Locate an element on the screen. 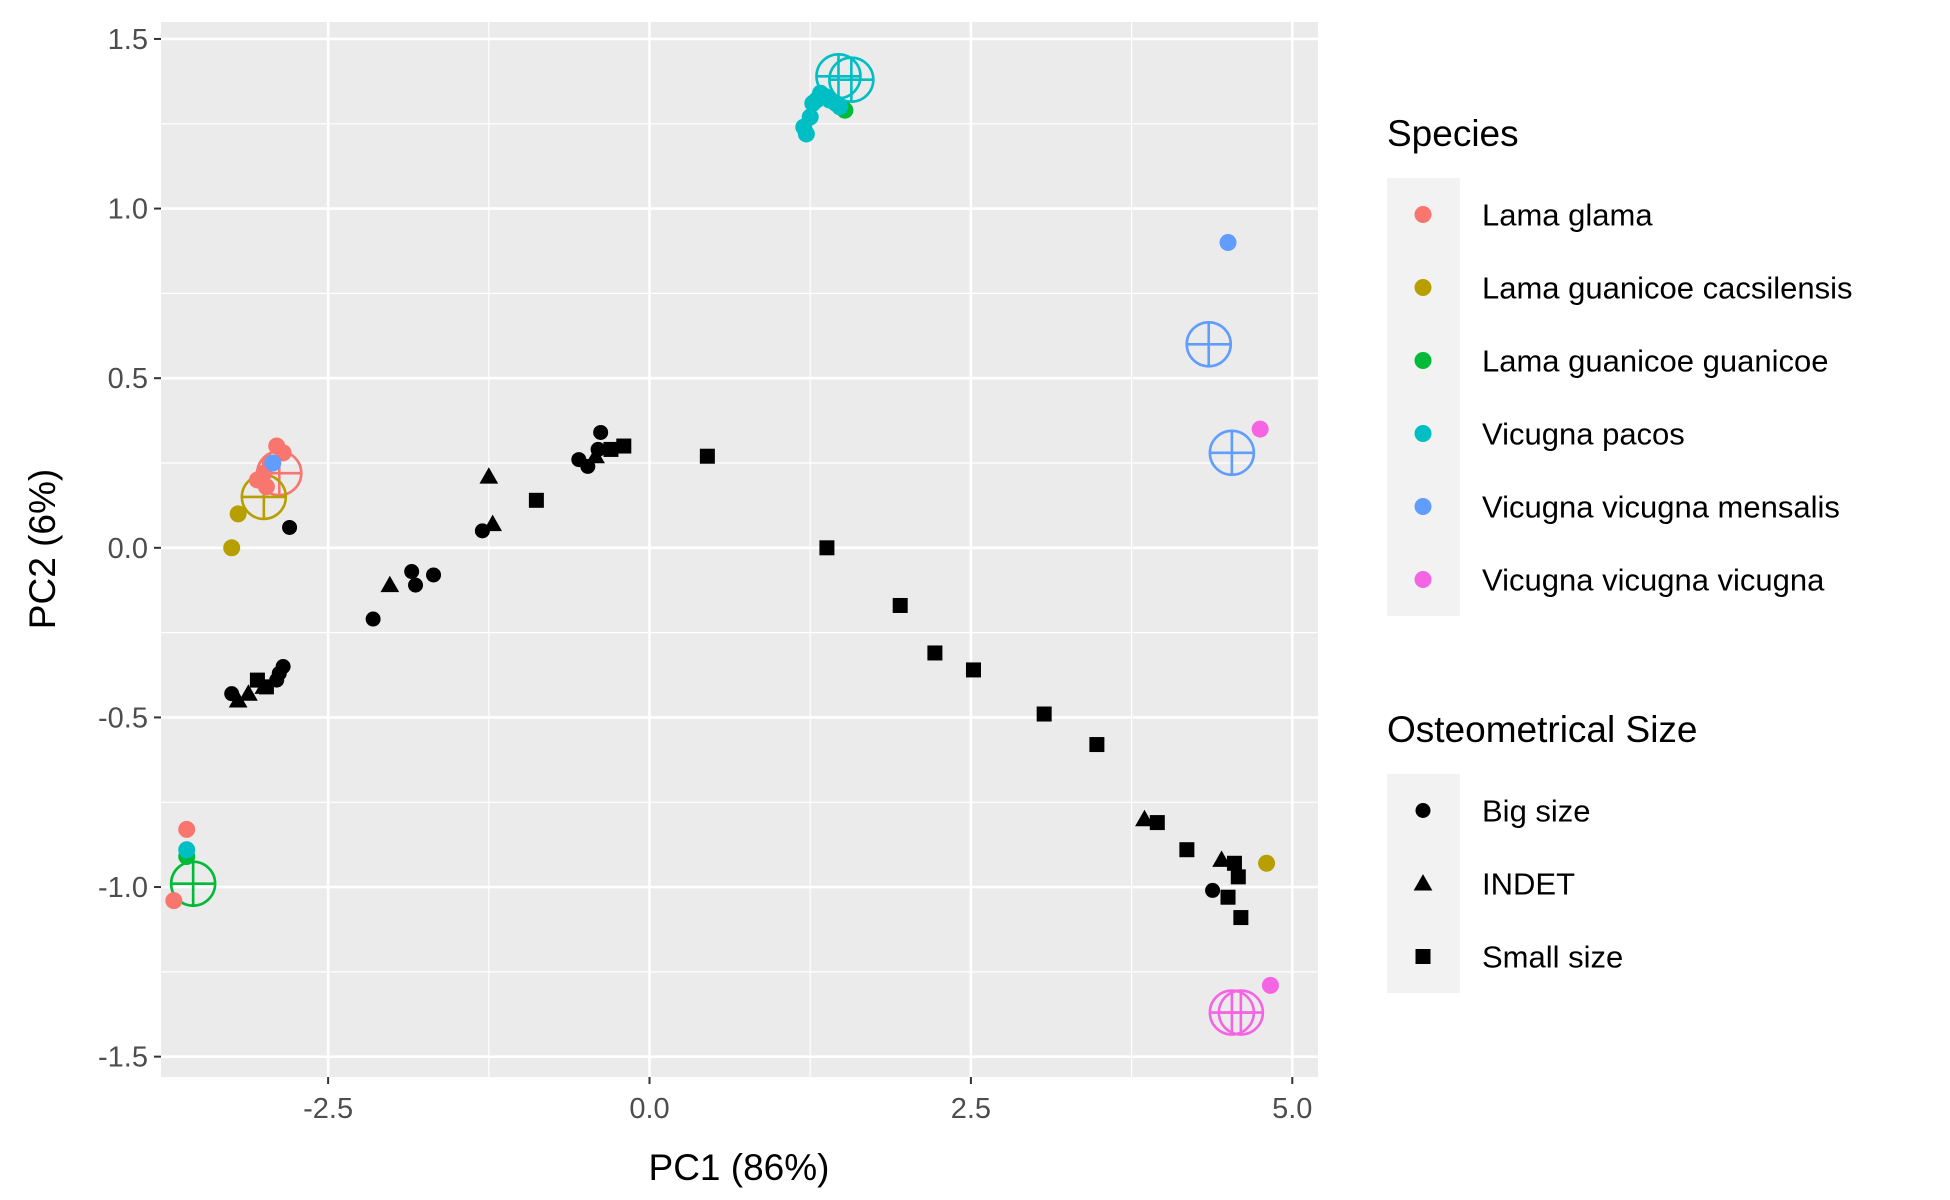 This screenshot has height=1200, width=1950. size-legend-title: Osteometrical Size is located at coordinates (1542, 729).